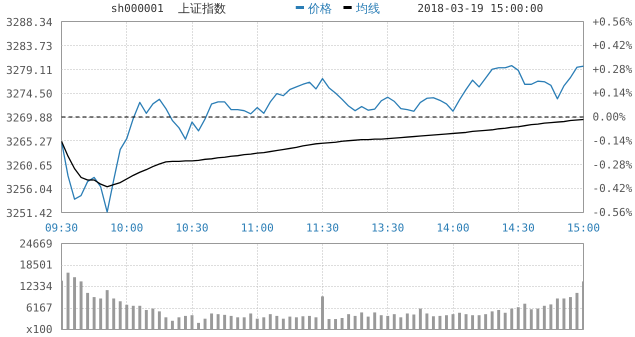 This screenshot has height=337, width=635. I want to click on y-tick-label: 3251.42, so click(29, 213).